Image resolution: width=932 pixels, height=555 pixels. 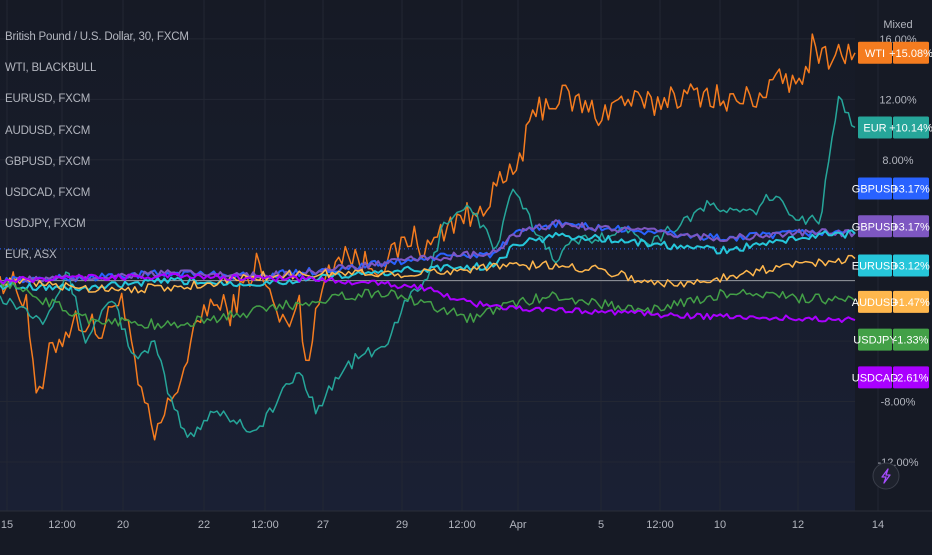 I want to click on chart-title: British Pound / U.S. Dollar, 30, FXCM, so click(x=97, y=37).